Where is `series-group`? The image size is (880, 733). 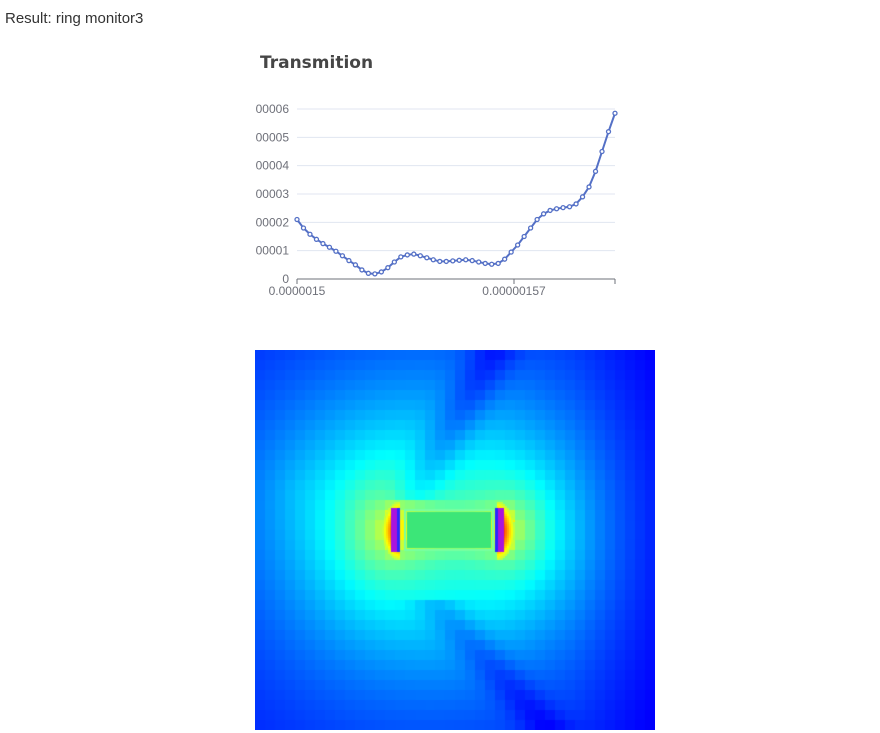 series-group is located at coordinates (456, 193).